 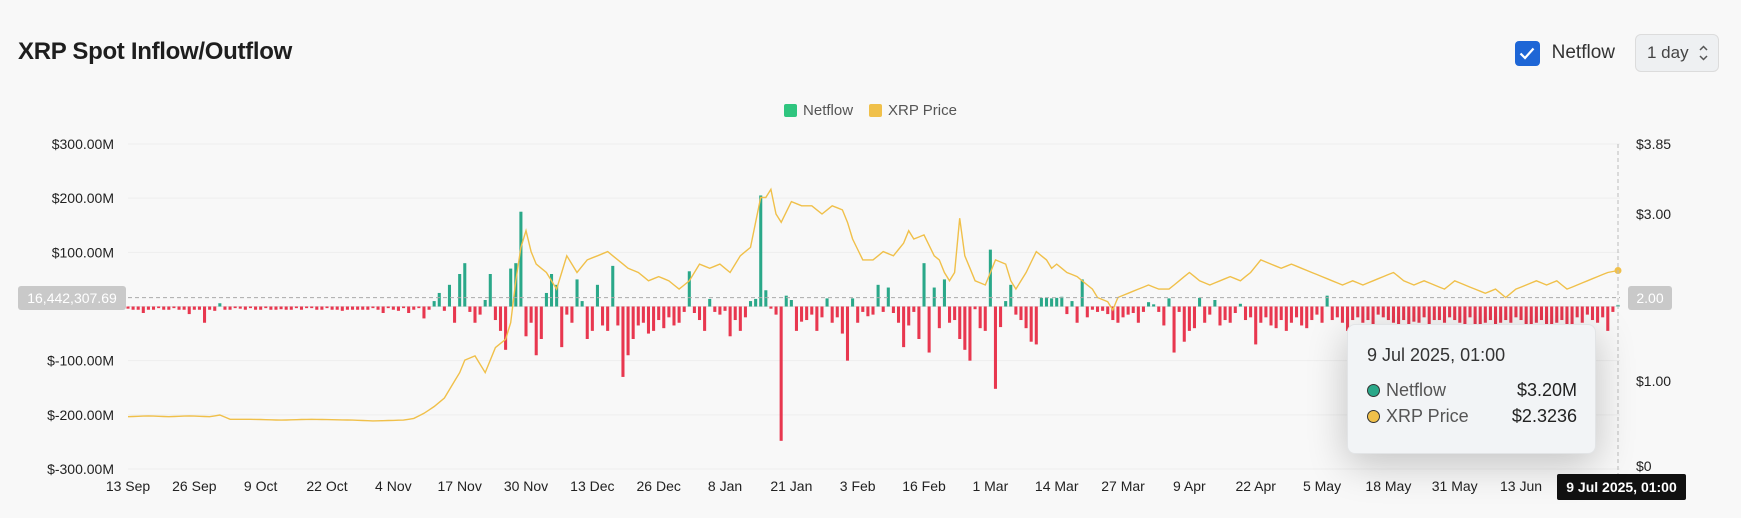 I want to click on netflow-checkbox-label: Netflow, so click(x=1583, y=52).